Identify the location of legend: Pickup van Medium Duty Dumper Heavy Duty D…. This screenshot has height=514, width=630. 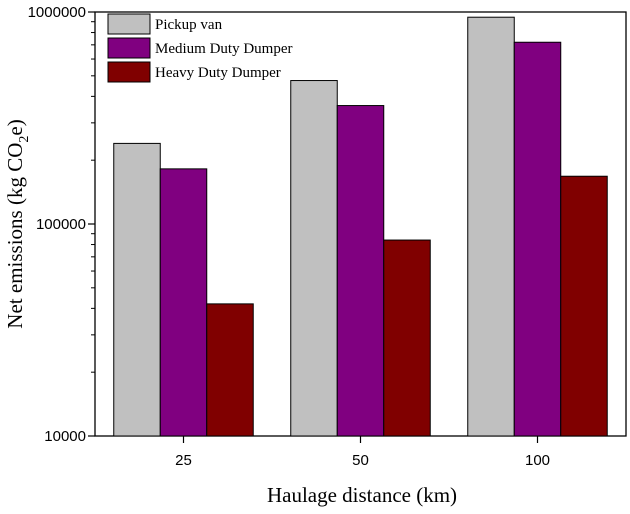
(199, 48).